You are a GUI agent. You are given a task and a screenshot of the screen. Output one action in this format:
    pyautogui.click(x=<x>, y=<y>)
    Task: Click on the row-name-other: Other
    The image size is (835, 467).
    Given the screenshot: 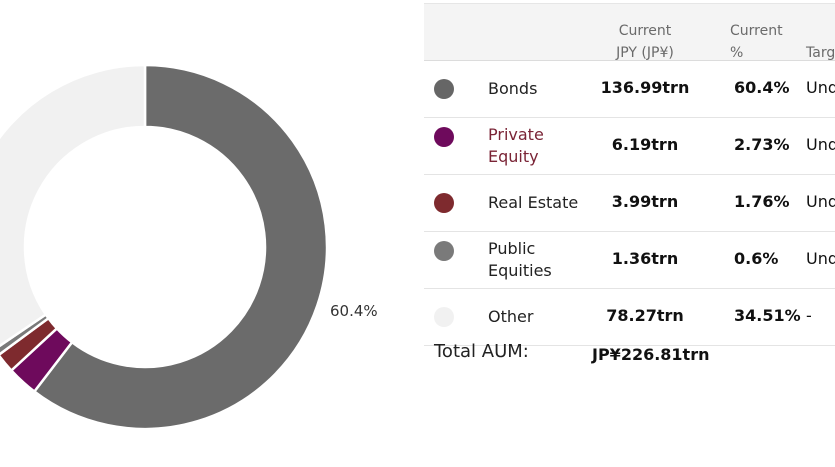 What is the action you would take?
    pyautogui.click(x=511, y=316)
    